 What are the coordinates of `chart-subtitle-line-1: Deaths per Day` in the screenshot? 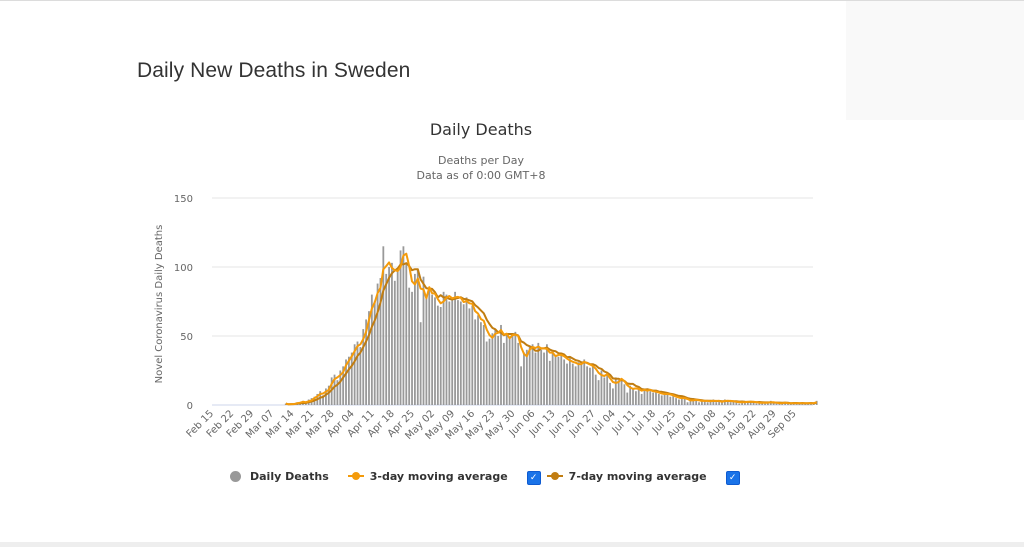 It's located at (481, 160).